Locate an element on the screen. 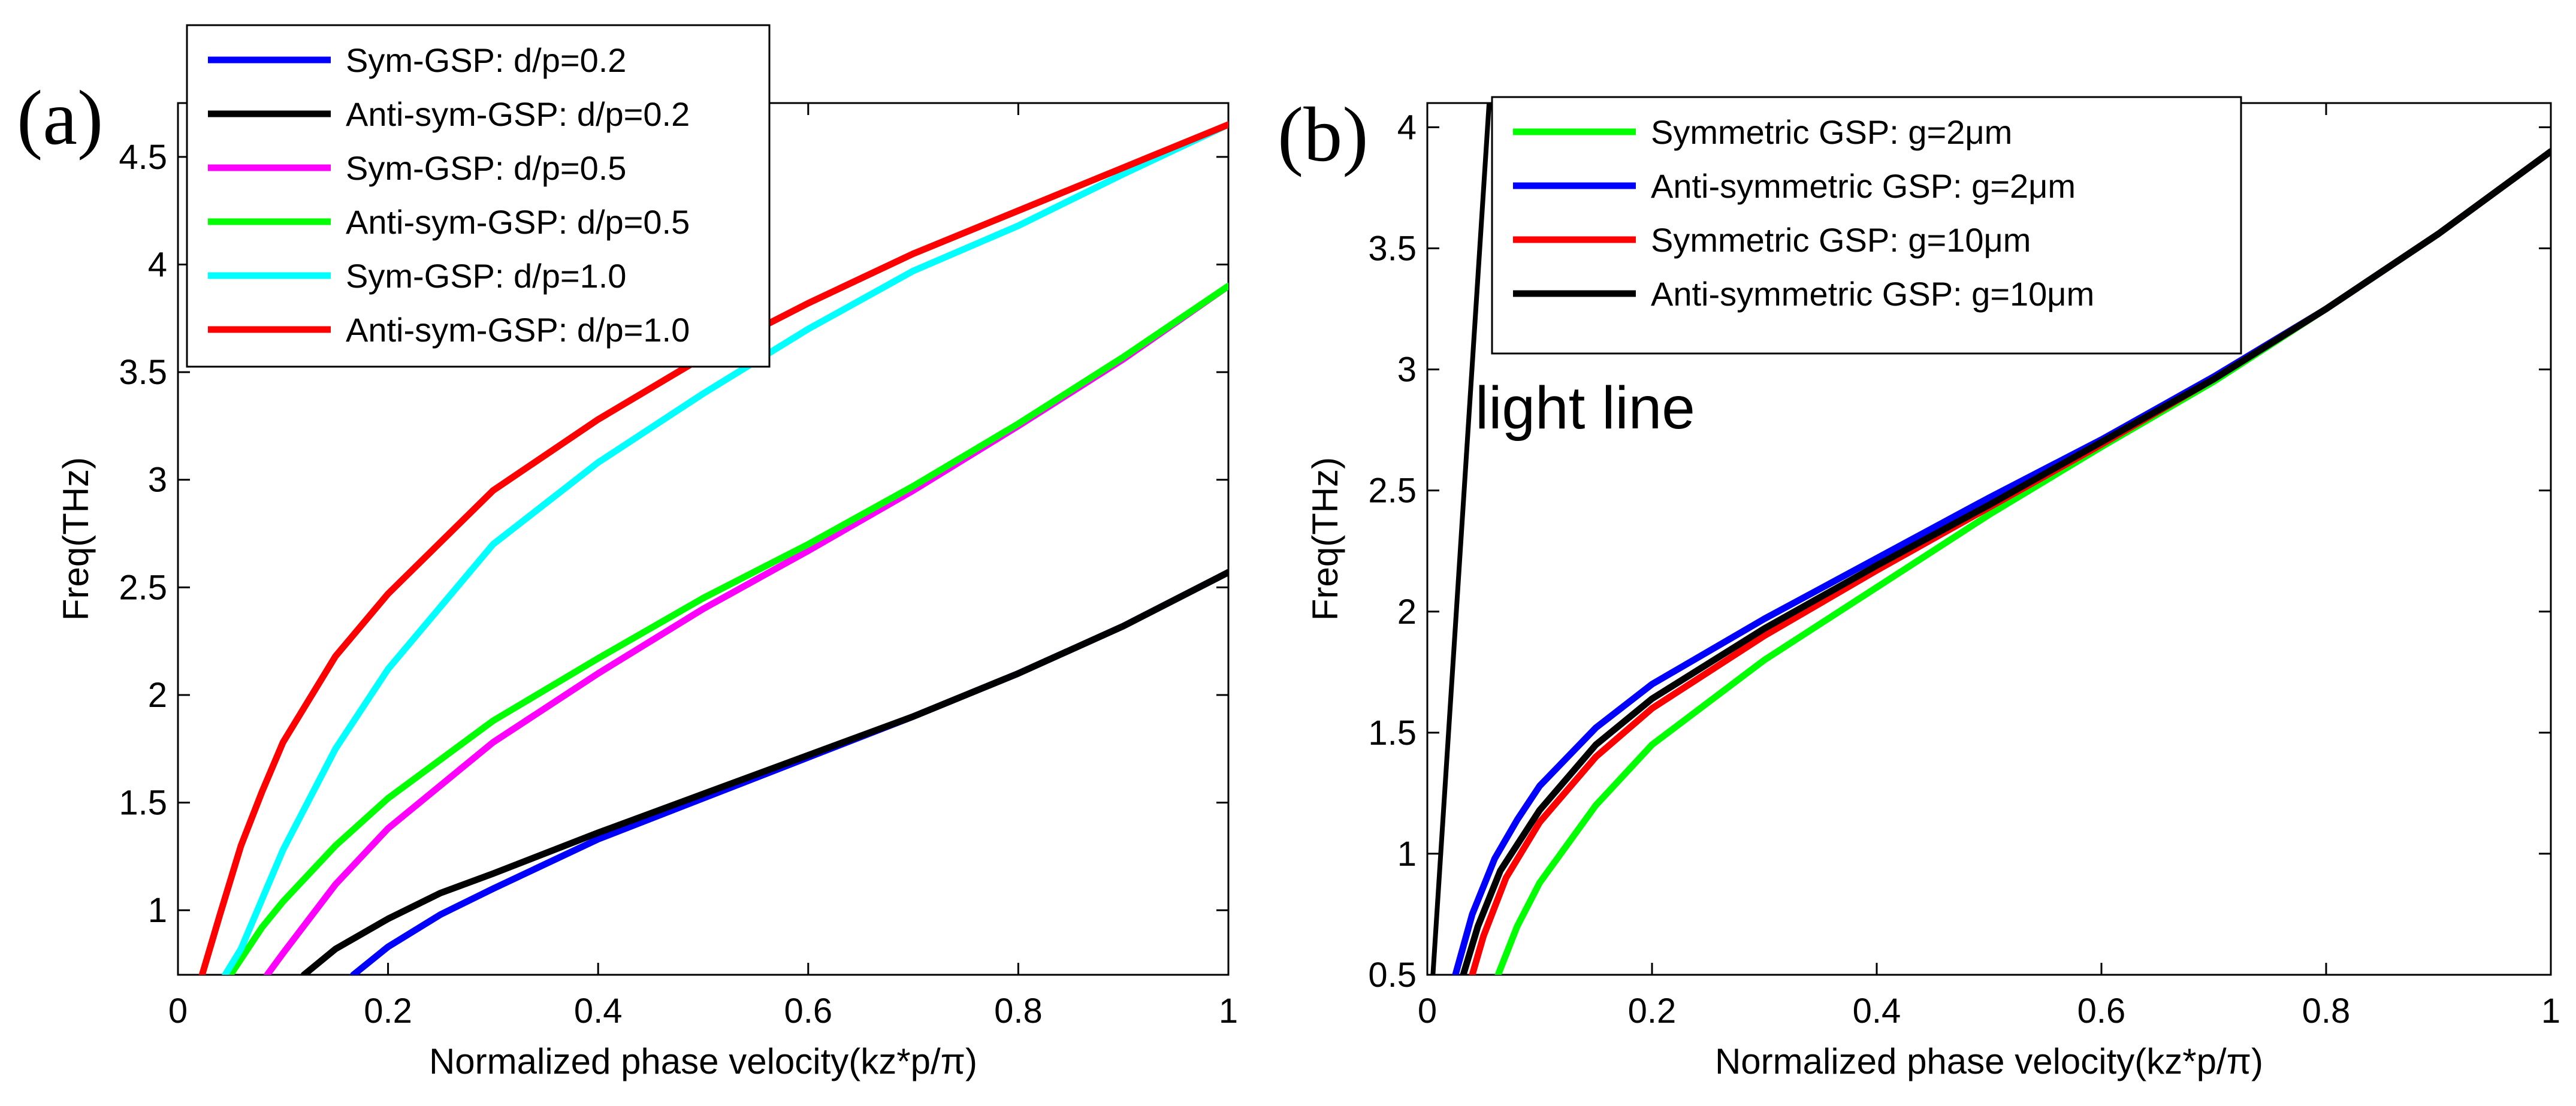  legend-entry-4: Sym-GSP: d/p=1.0 is located at coordinates (486, 276).